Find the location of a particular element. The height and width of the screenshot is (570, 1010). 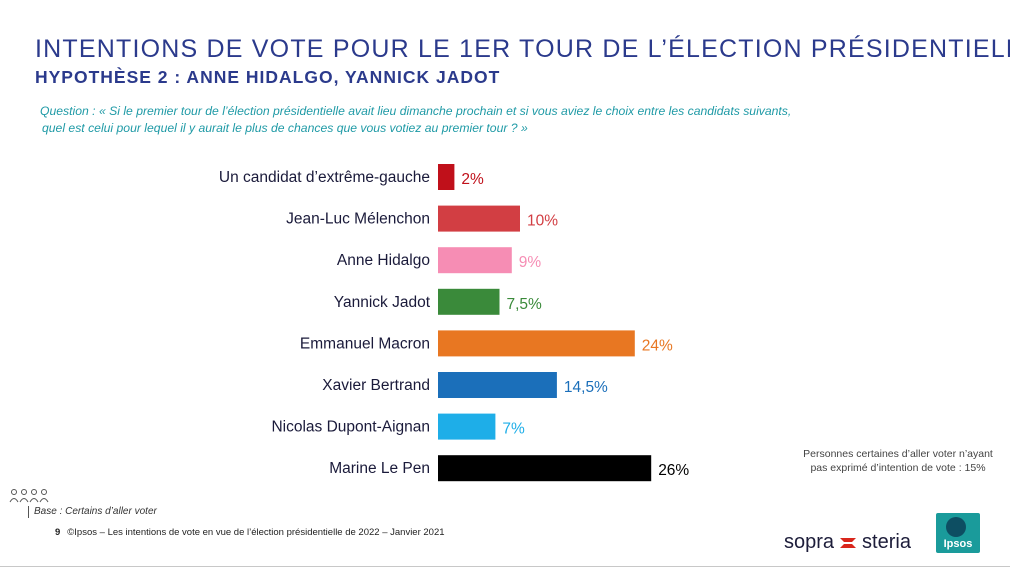

category-label: Xavier Bertrand is located at coordinates (376, 385).